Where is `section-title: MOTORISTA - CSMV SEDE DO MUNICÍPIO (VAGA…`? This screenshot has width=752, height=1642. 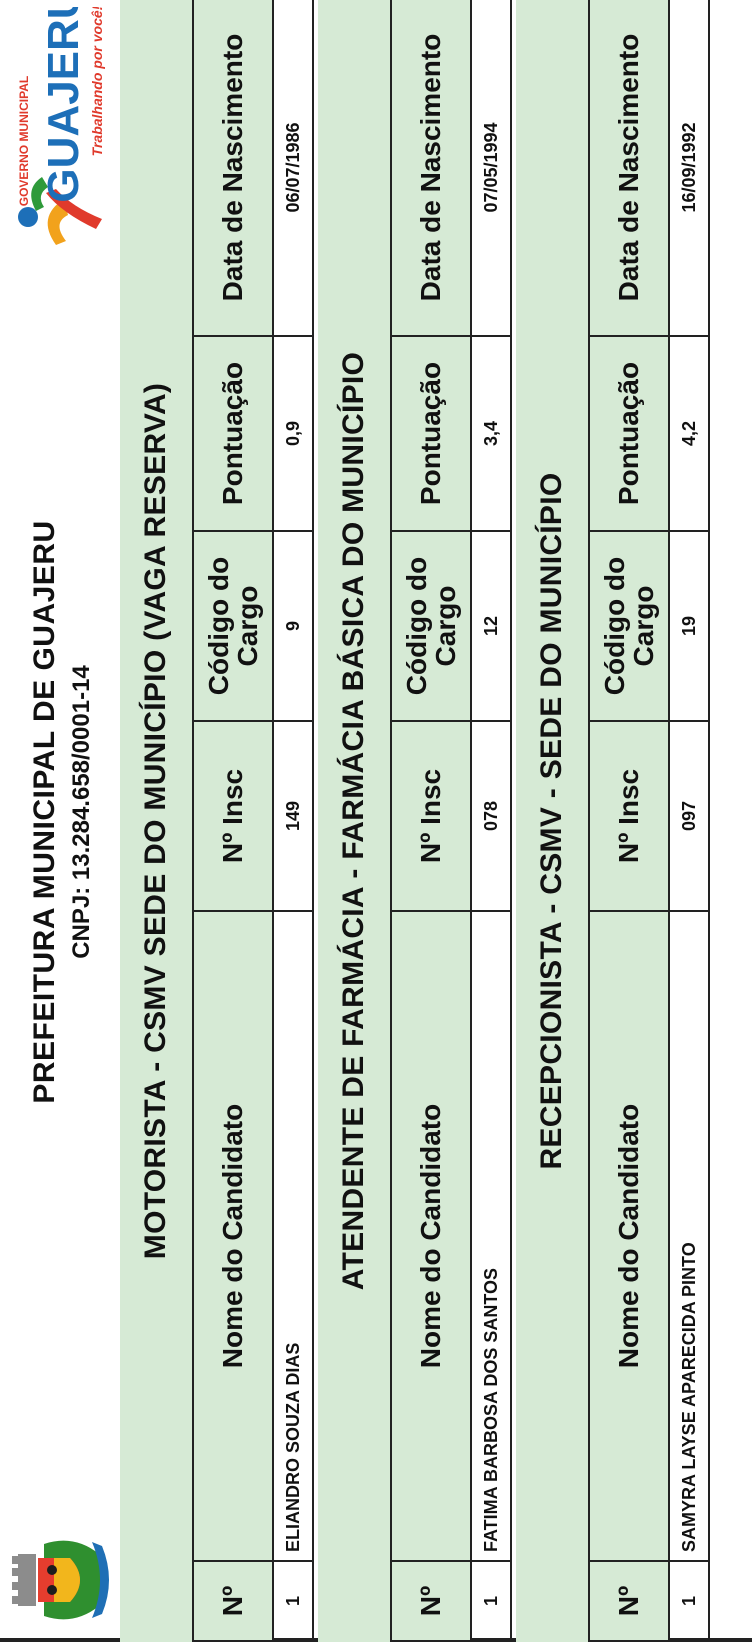 section-title: MOTORISTA - CSMV SEDE DO MUNICÍPIO (VAGA… is located at coordinates (157, 821).